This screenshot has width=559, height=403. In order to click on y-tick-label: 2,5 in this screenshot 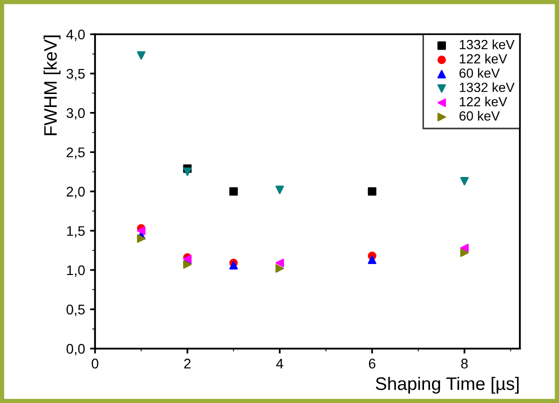, I will do `click(75, 153)`.